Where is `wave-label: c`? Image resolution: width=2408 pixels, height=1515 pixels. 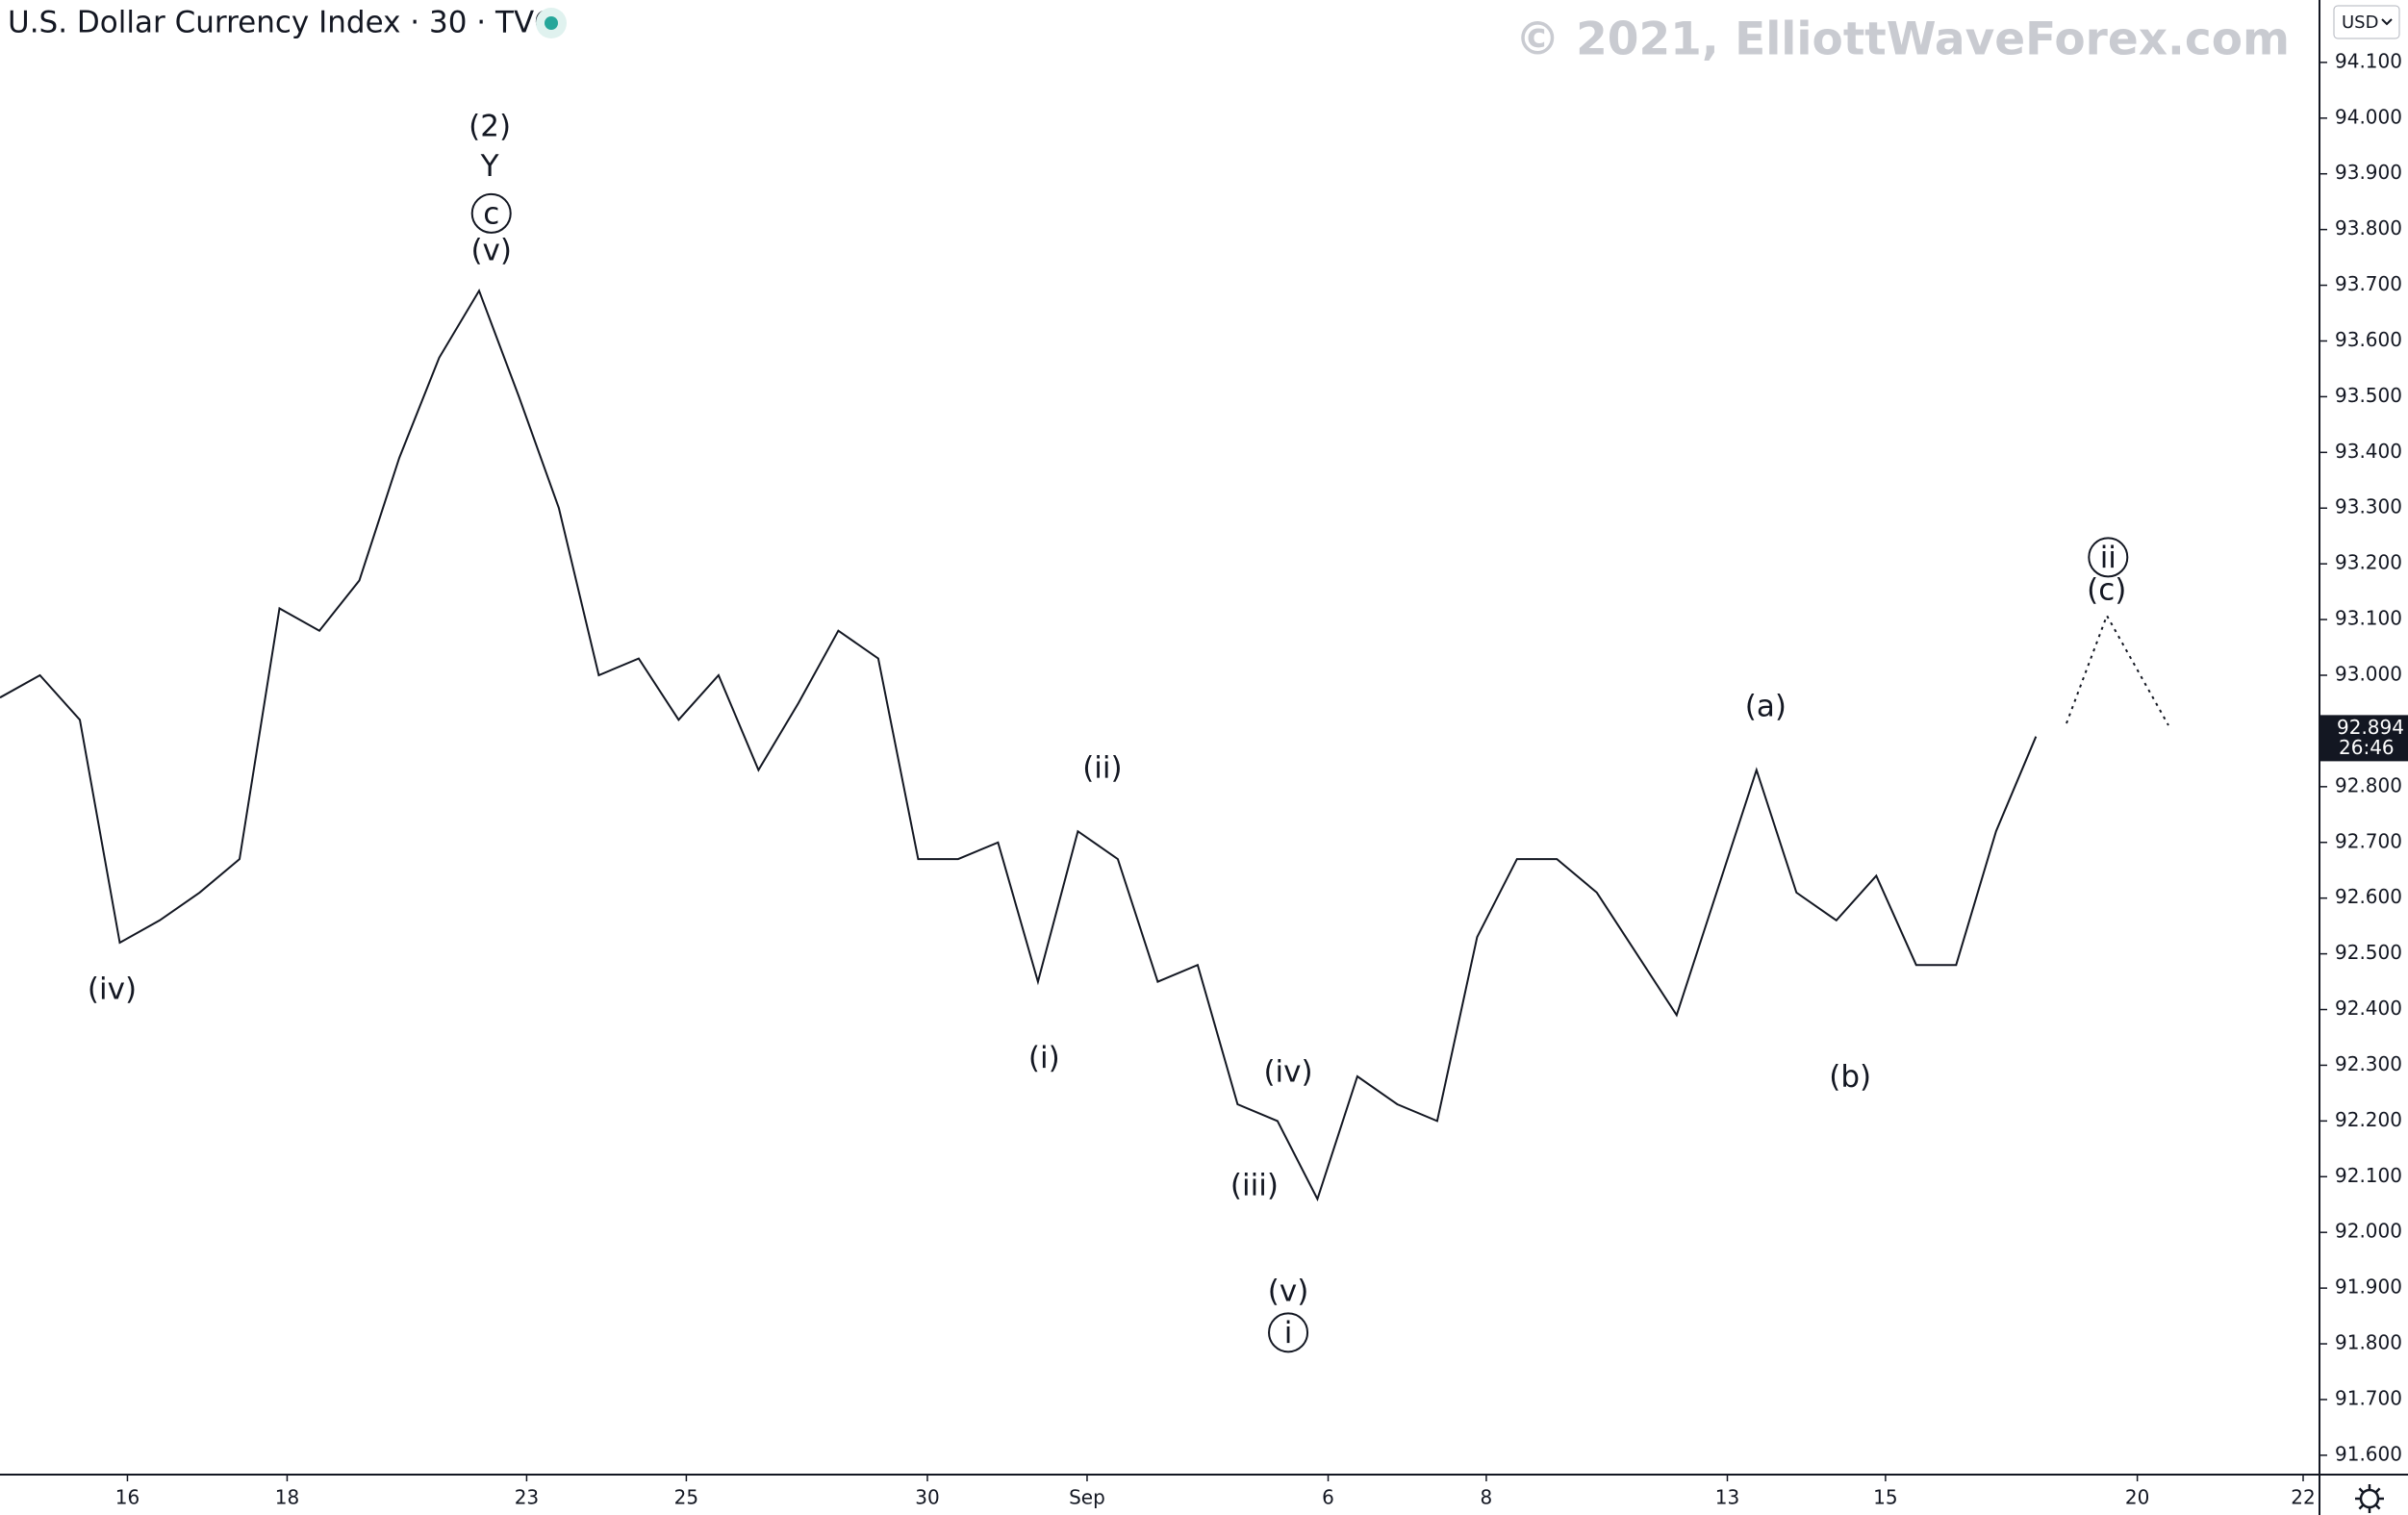
wave-label: c is located at coordinates (491, 214).